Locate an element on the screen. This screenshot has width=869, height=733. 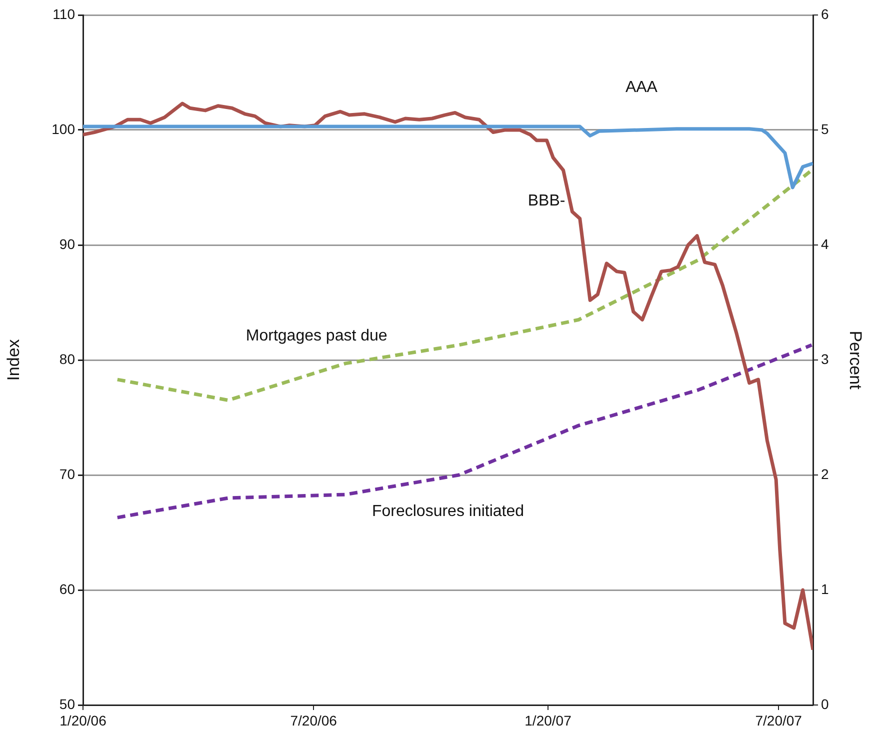
y-tick-label: 110 is located at coordinates (64, 14).